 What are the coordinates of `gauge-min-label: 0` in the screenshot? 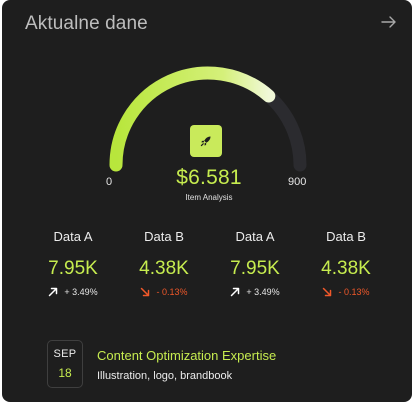 It's located at (109, 182).